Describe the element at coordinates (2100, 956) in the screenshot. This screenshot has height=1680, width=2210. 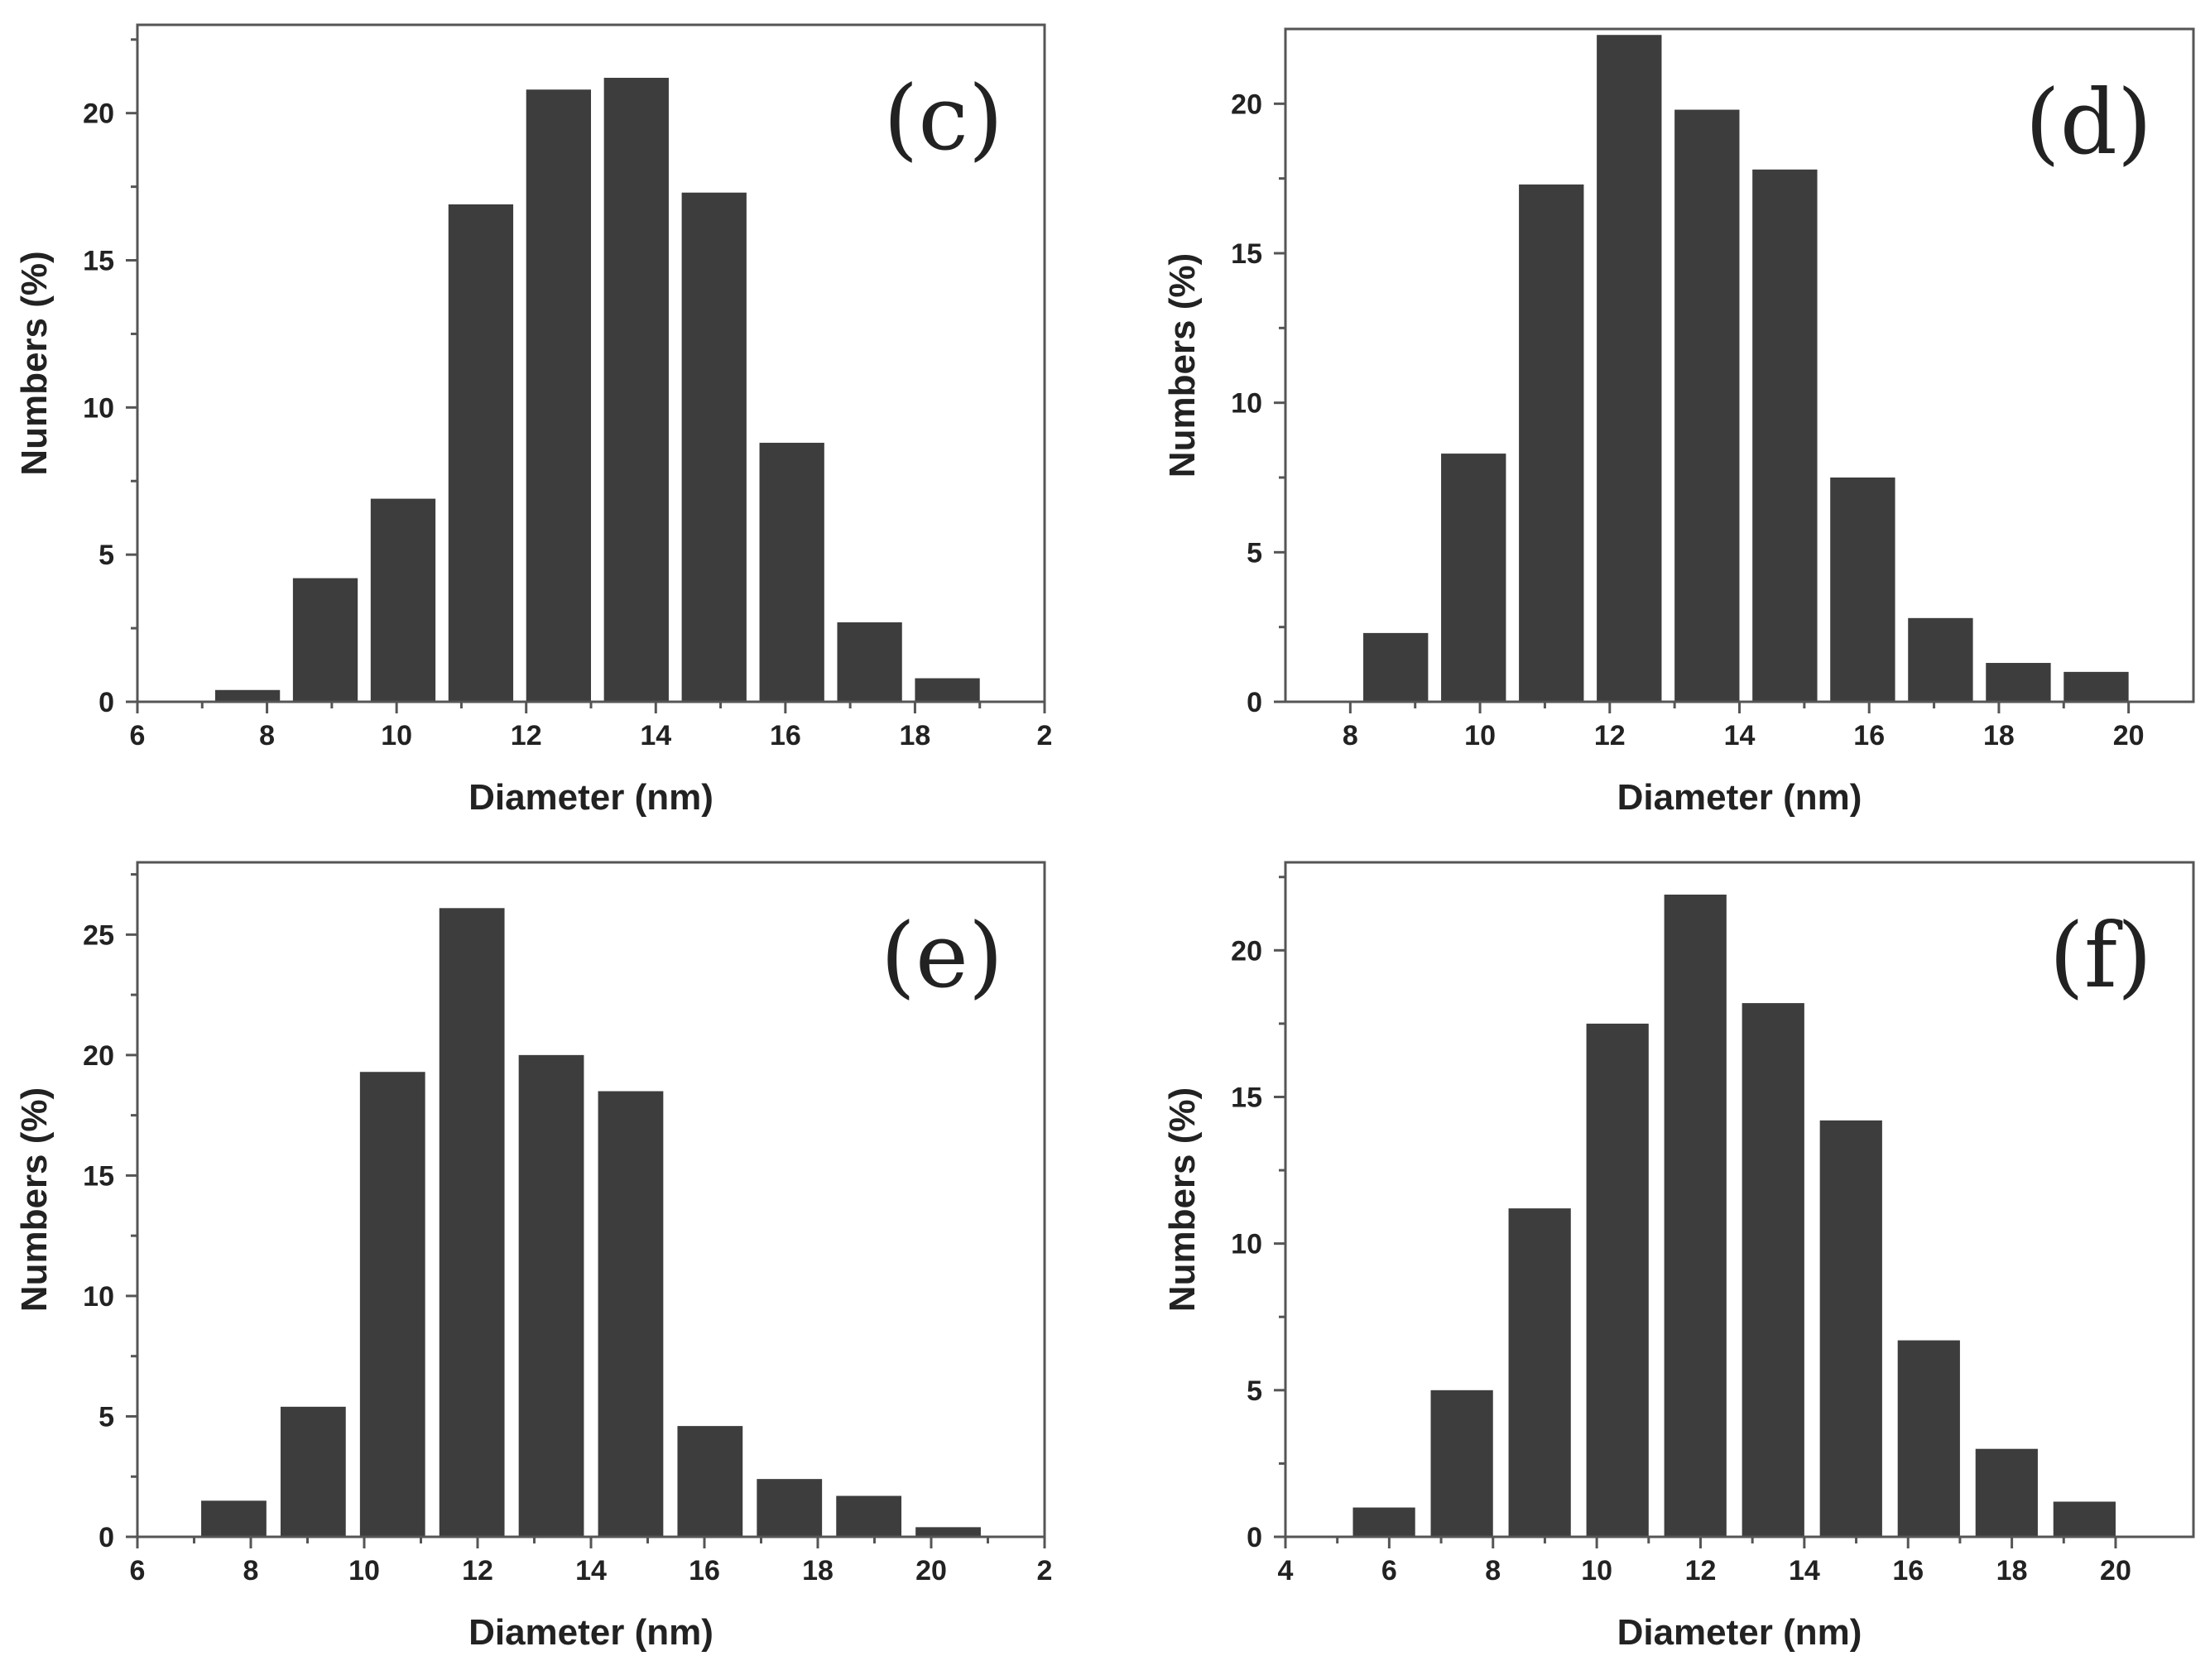
I see `panel-label: (f)` at that location.